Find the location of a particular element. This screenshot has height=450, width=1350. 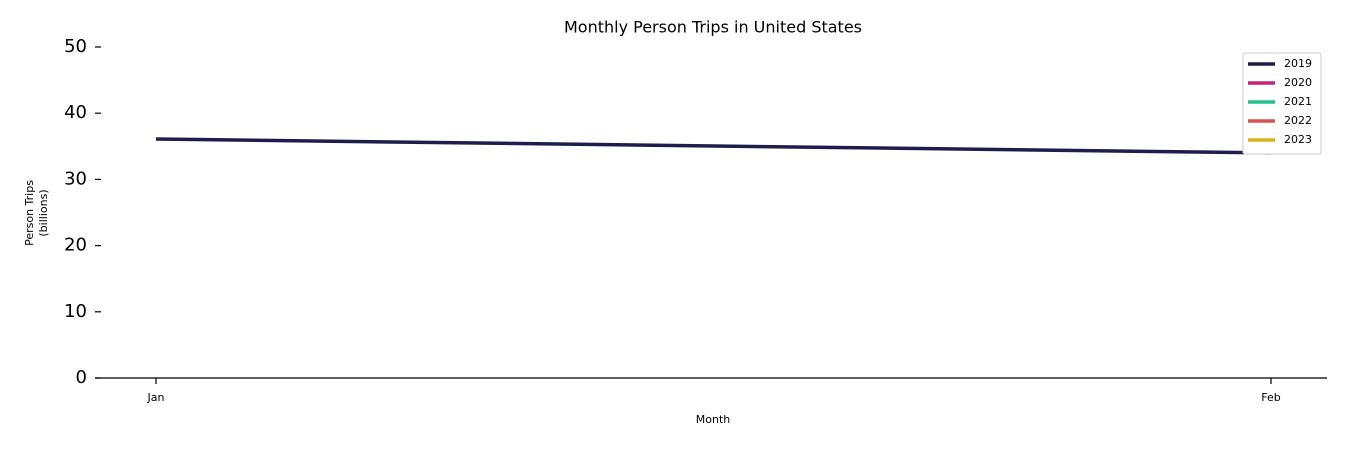

chart-title: Monthly Person Trips in United States is located at coordinates (713, 27).